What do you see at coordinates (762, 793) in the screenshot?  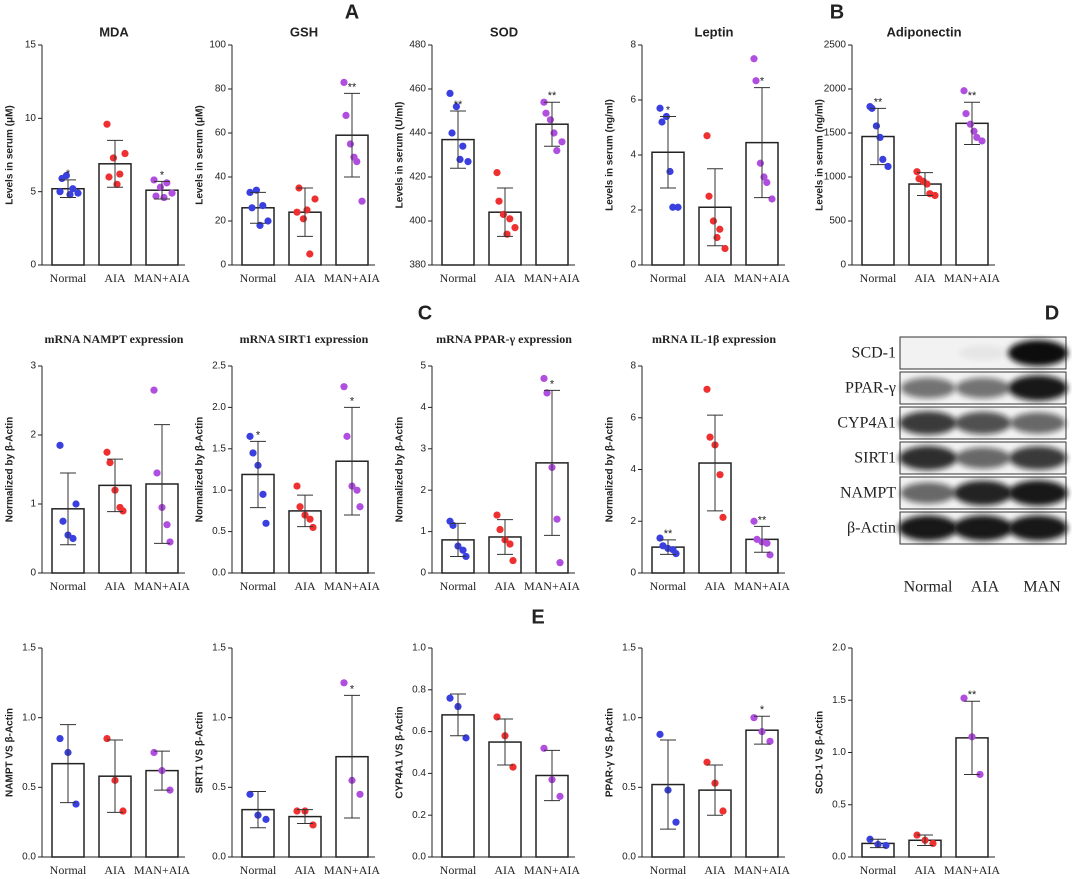 I see `bar` at bounding box center [762, 793].